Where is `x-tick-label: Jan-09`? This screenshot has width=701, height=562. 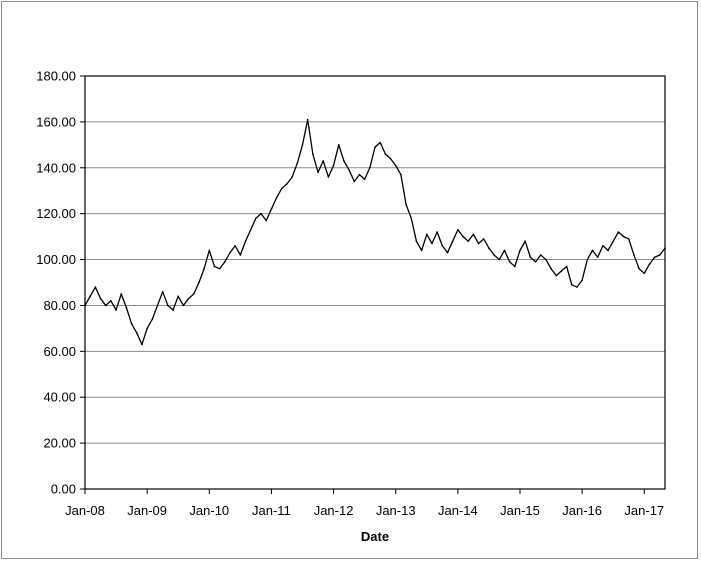
x-tick-label: Jan-09 is located at coordinates (147, 510).